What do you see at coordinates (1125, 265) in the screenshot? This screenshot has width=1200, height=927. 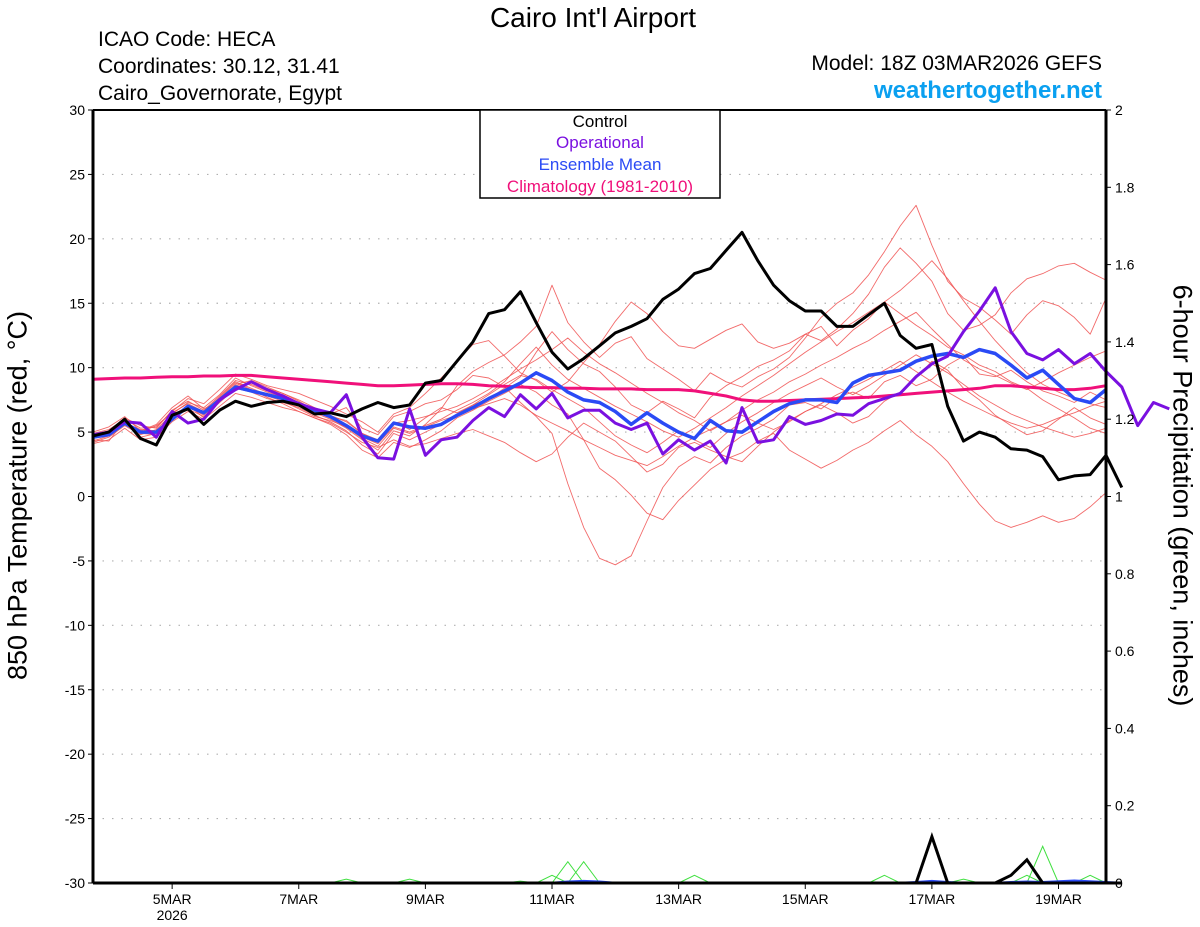 I see `y-tick-label-right: 1.6` at bounding box center [1125, 265].